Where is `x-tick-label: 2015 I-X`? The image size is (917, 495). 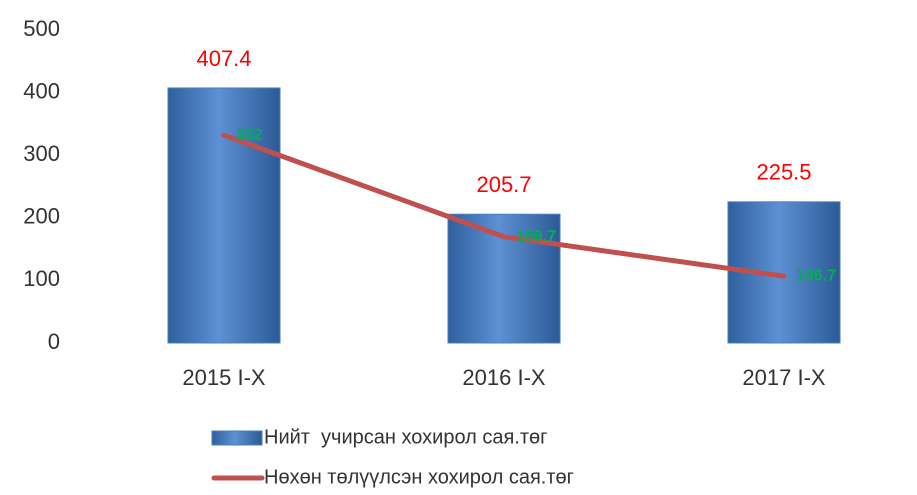 x-tick-label: 2015 I-X is located at coordinates (223, 377).